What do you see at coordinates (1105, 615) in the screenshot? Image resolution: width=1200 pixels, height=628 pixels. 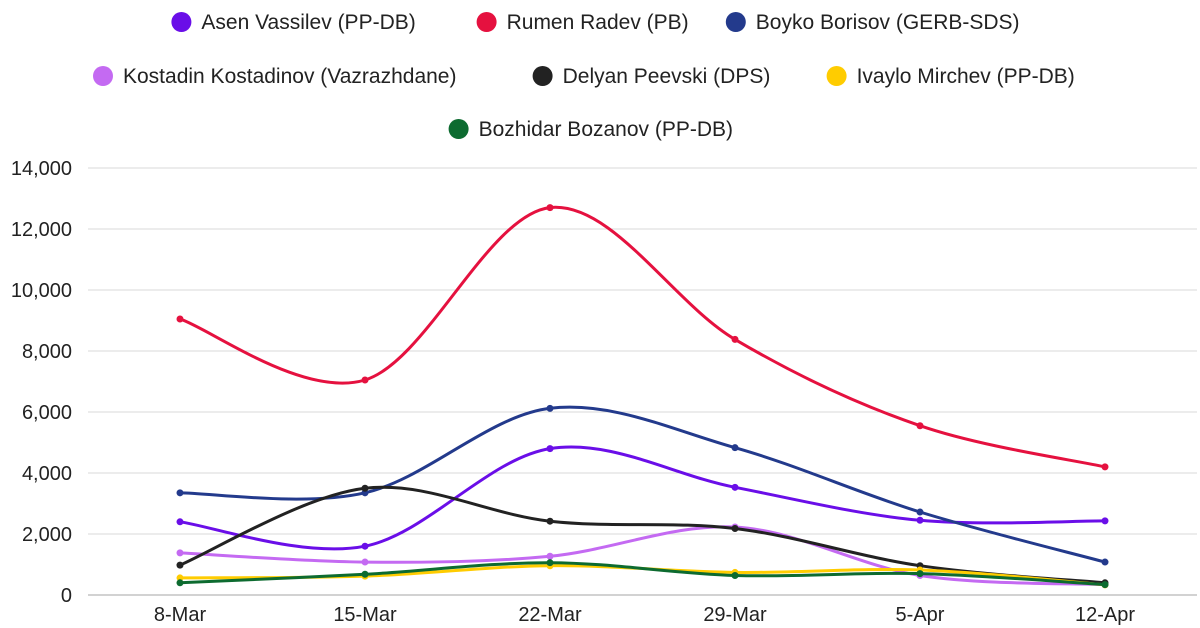 I see `x-tick-label: 12-Apr` at bounding box center [1105, 615].